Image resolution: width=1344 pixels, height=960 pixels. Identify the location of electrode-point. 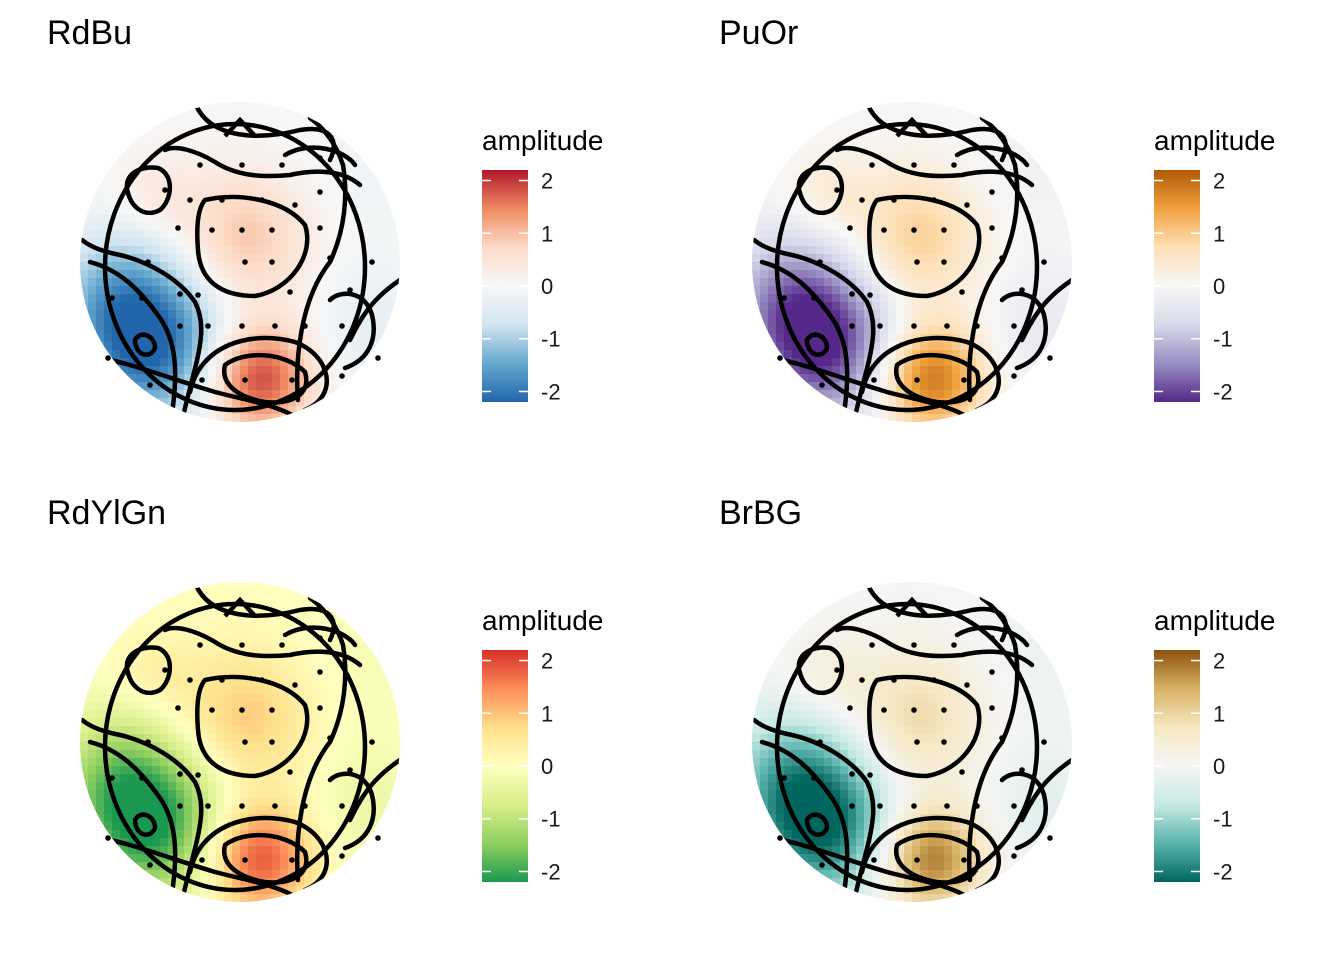
(852, 294).